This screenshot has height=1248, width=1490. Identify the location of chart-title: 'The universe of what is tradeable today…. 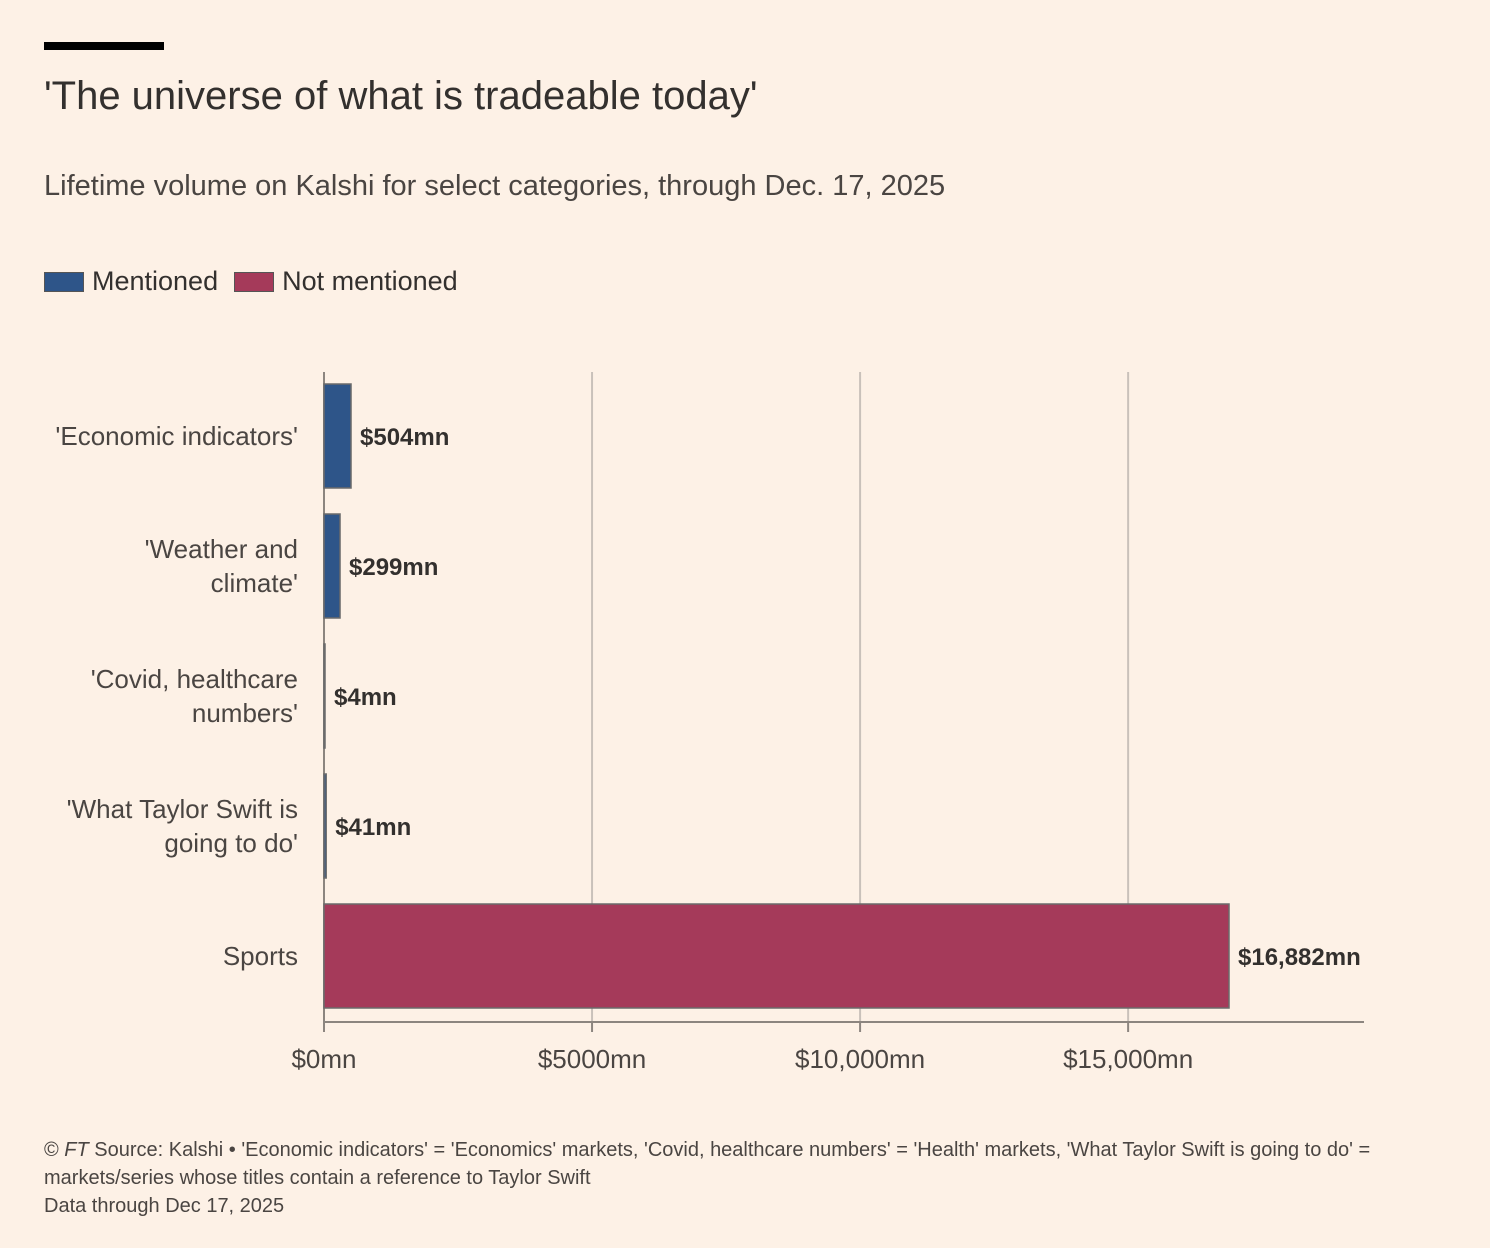
(401, 96).